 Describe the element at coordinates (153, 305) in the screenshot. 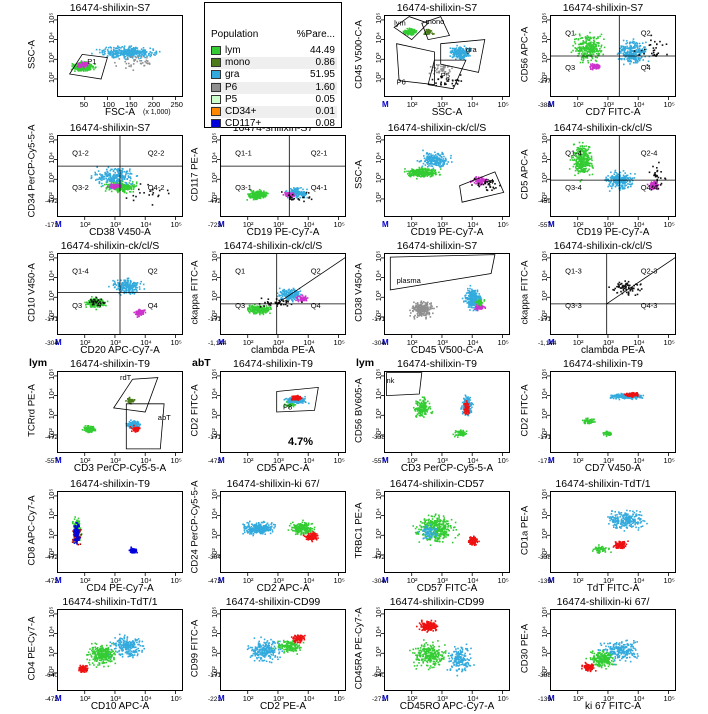

I see `quadrant-label: Q4` at that location.